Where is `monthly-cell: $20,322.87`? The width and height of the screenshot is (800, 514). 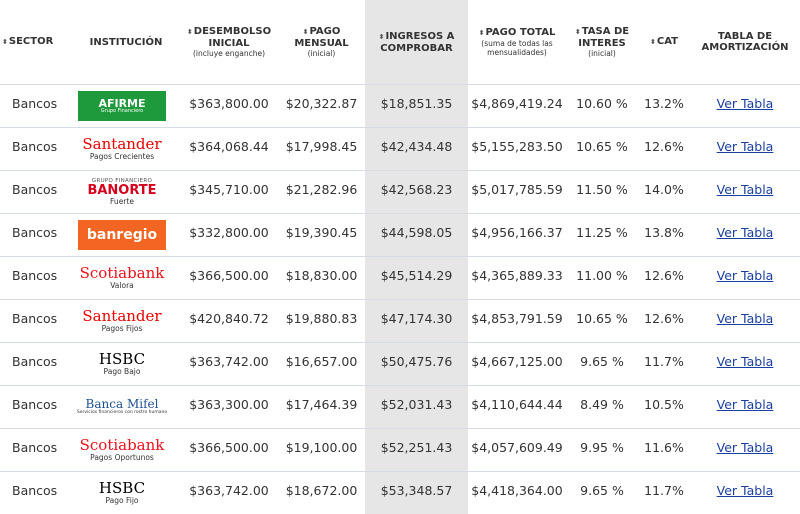 monthly-cell: $20,322.87 is located at coordinates (321, 106).